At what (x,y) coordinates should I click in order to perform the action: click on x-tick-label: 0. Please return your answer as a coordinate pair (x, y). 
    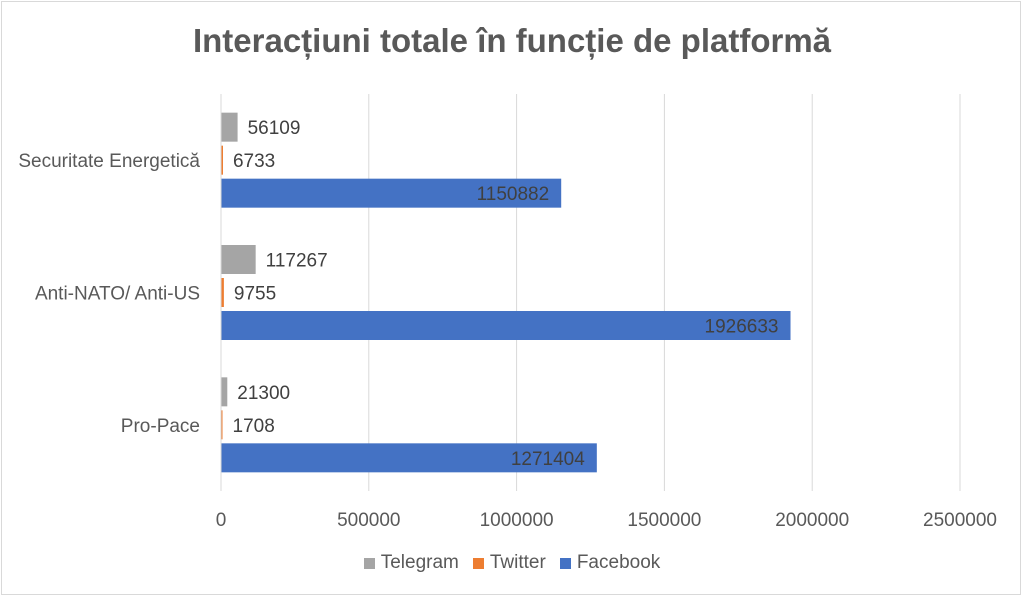
    Looking at the image, I should click on (221, 520).